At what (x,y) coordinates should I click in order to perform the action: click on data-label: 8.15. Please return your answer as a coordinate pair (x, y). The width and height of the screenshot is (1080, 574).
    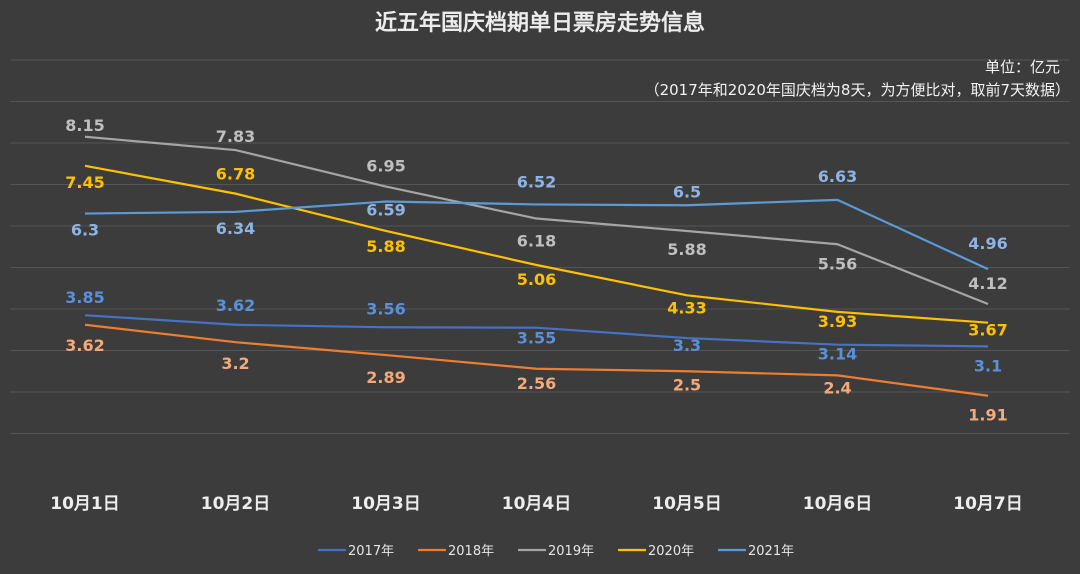
    Looking at the image, I should click on (84, 125).